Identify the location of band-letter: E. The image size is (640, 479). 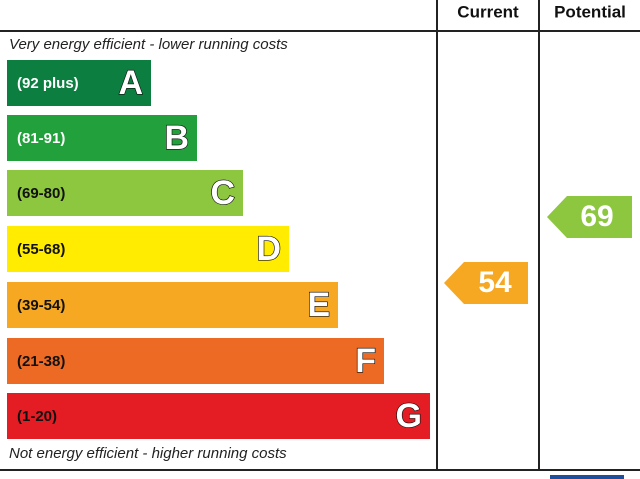
(318, 305).